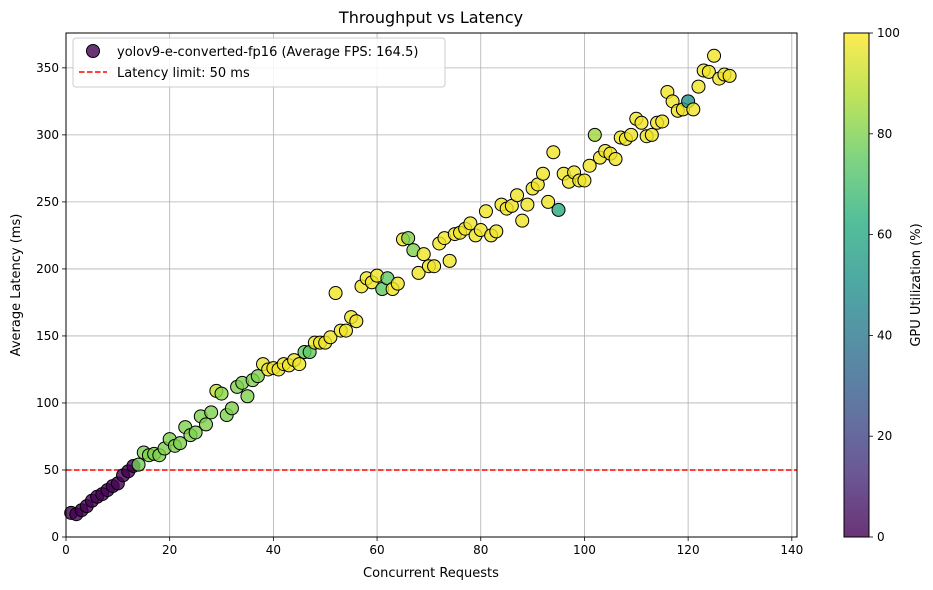  Describe the element at coordinates (51, 302) in the screenshot. I see `y-axis-ticks: 0 50 100 150 200 250 300 350` at that location.